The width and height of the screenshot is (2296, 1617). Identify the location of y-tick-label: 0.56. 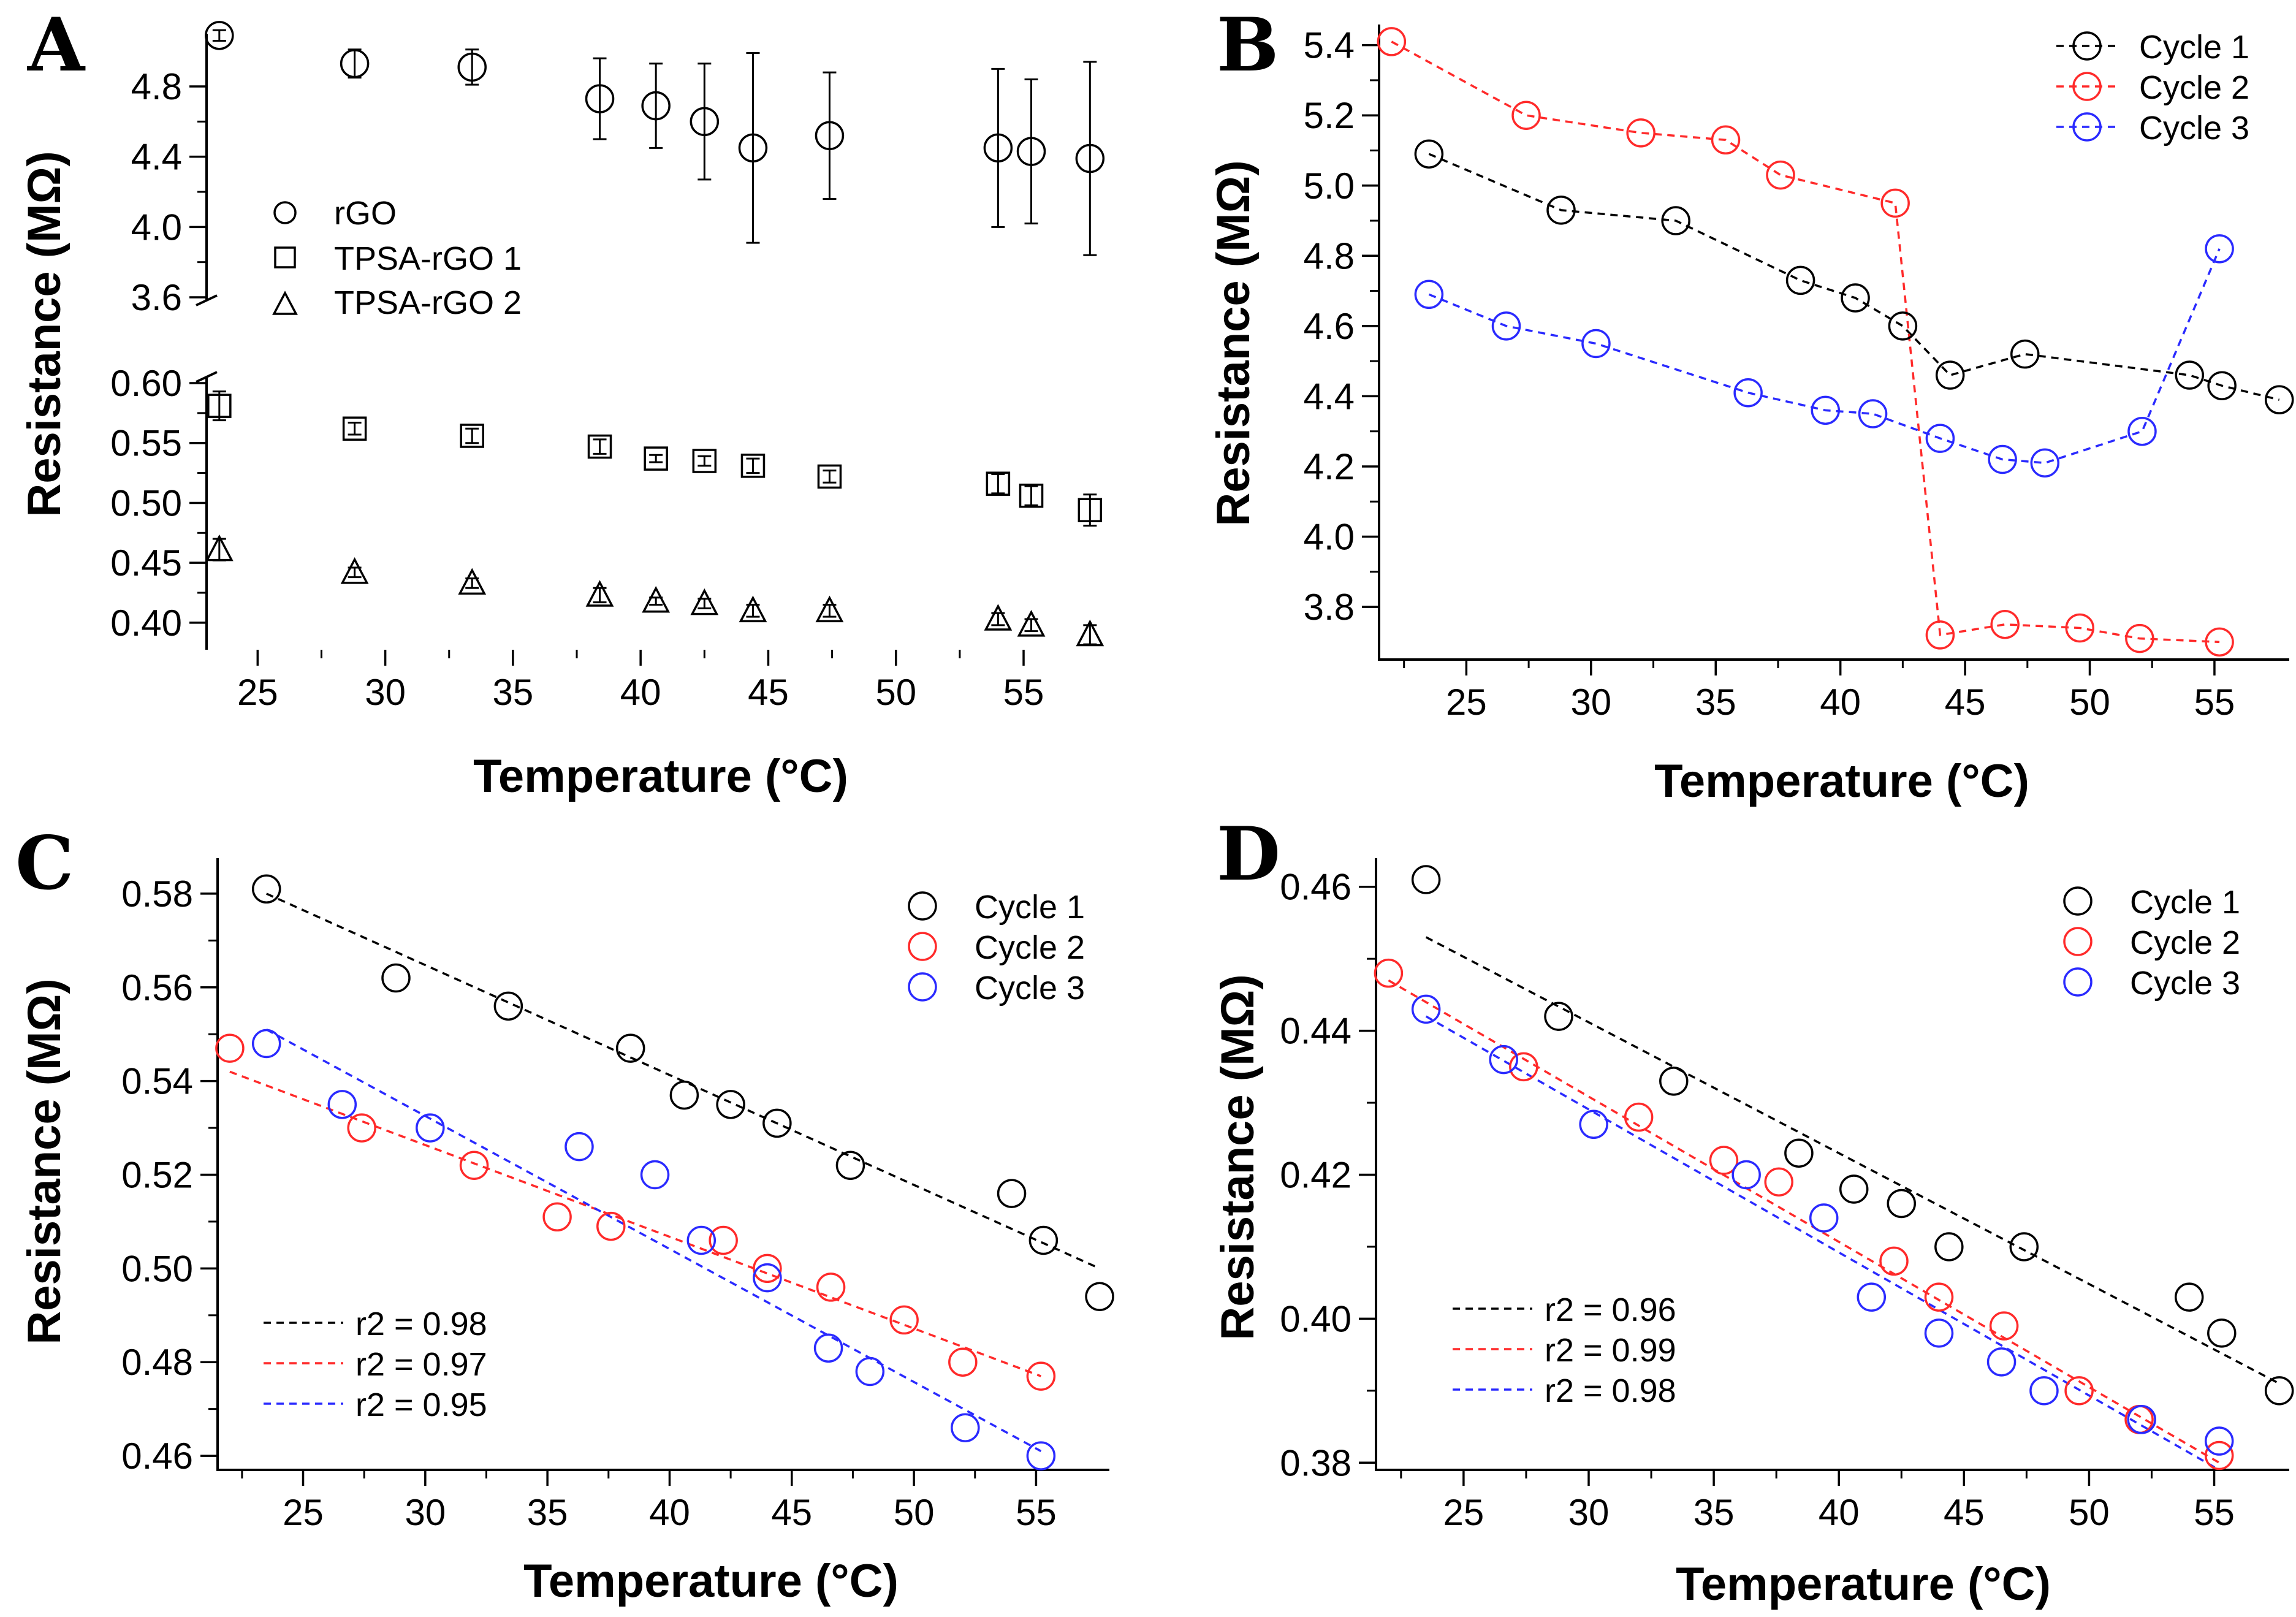
(157, 987).